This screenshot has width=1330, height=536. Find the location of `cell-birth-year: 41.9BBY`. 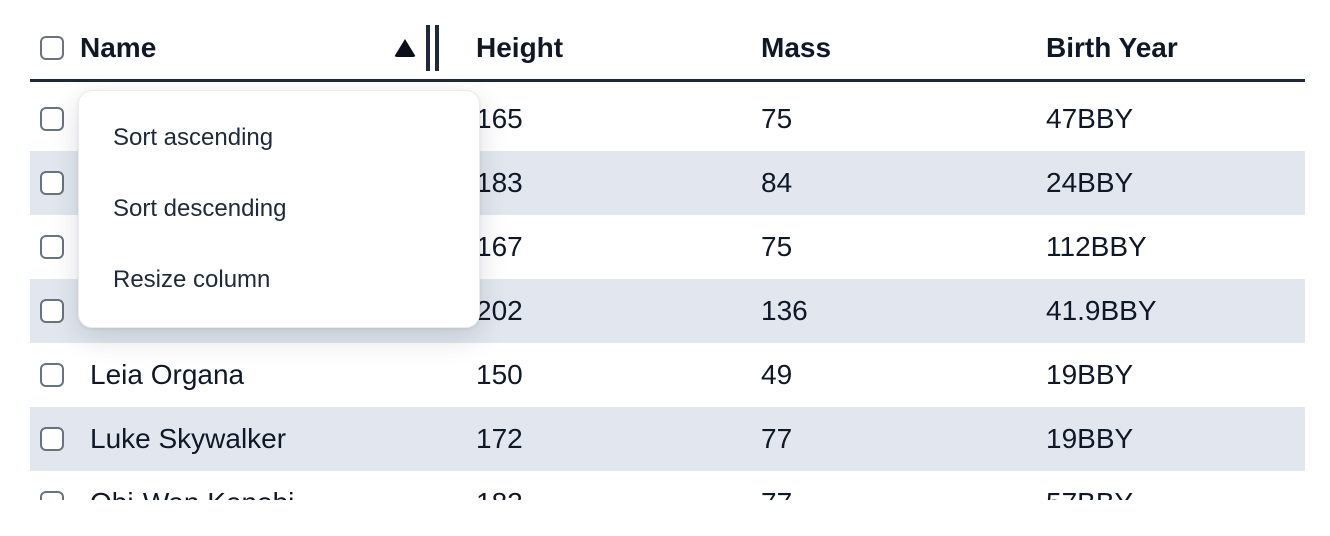

cell-birth-year: 41.9BBY is located at coordinates (1101, 310).